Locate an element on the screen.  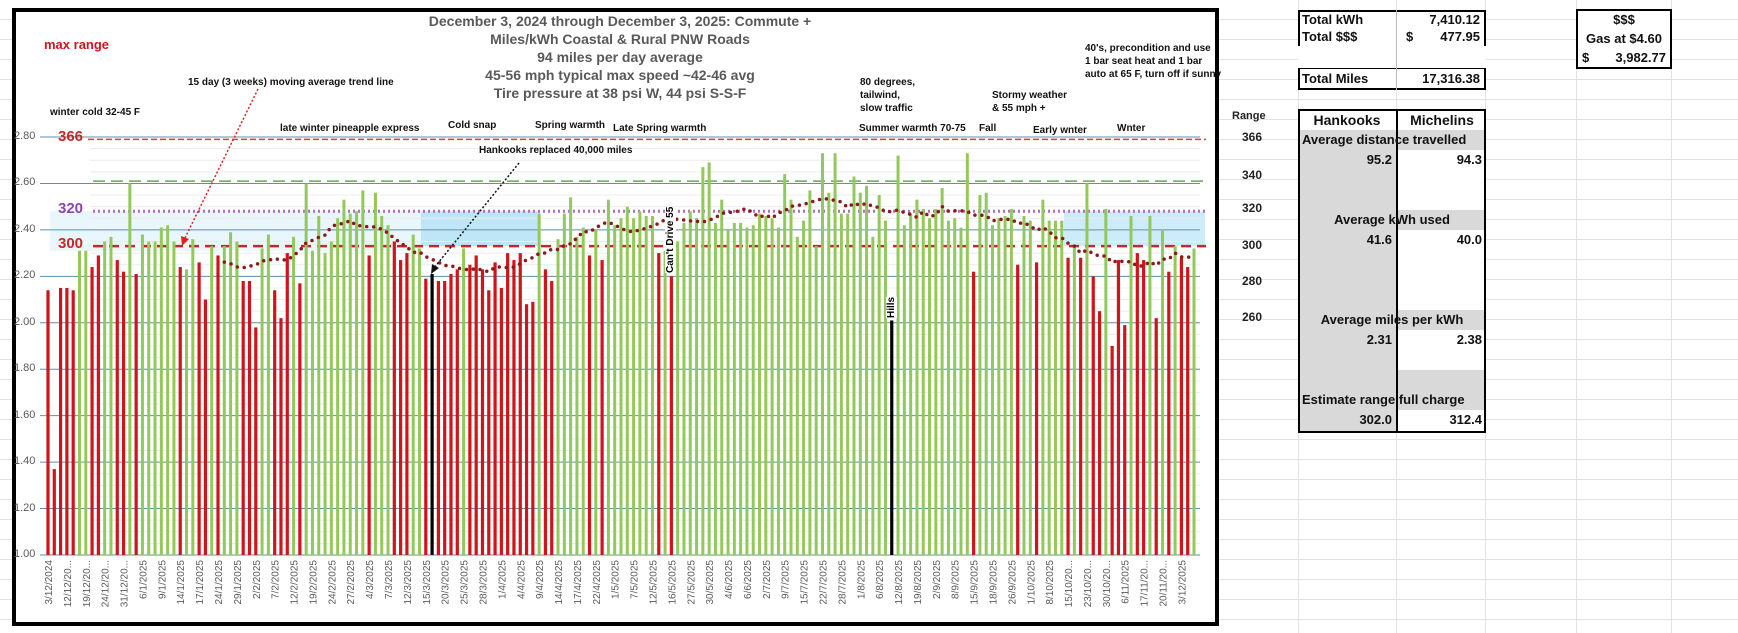
x-tick-label: 24/1/2025 is located at coordinates (219, 582).